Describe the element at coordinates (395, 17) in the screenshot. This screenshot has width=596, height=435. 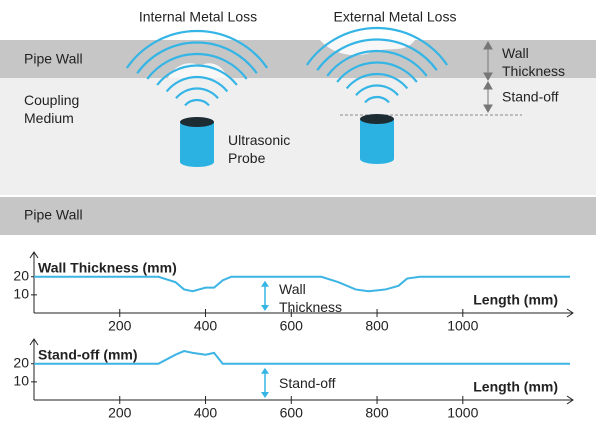
I see `heading: External Metal Loss` at that location.